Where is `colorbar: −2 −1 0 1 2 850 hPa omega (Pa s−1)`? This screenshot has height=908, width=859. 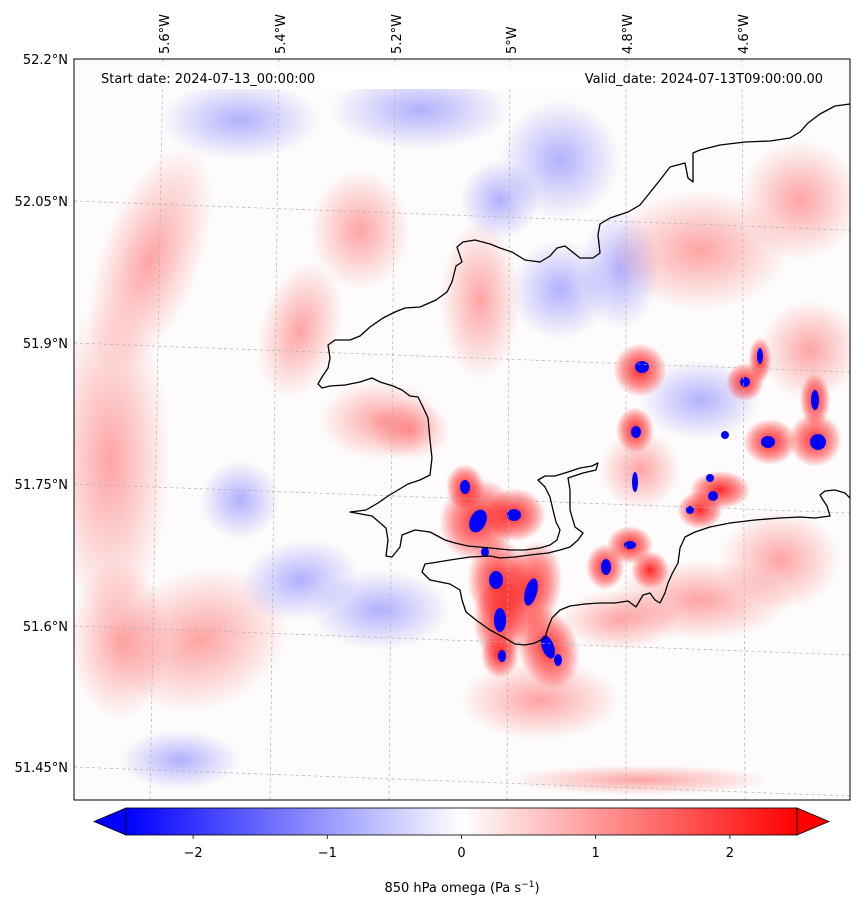 colorbar: −2 −1 0 1 2 850 hPa omega (Pa s−1) is located at coordinates (461, 851).